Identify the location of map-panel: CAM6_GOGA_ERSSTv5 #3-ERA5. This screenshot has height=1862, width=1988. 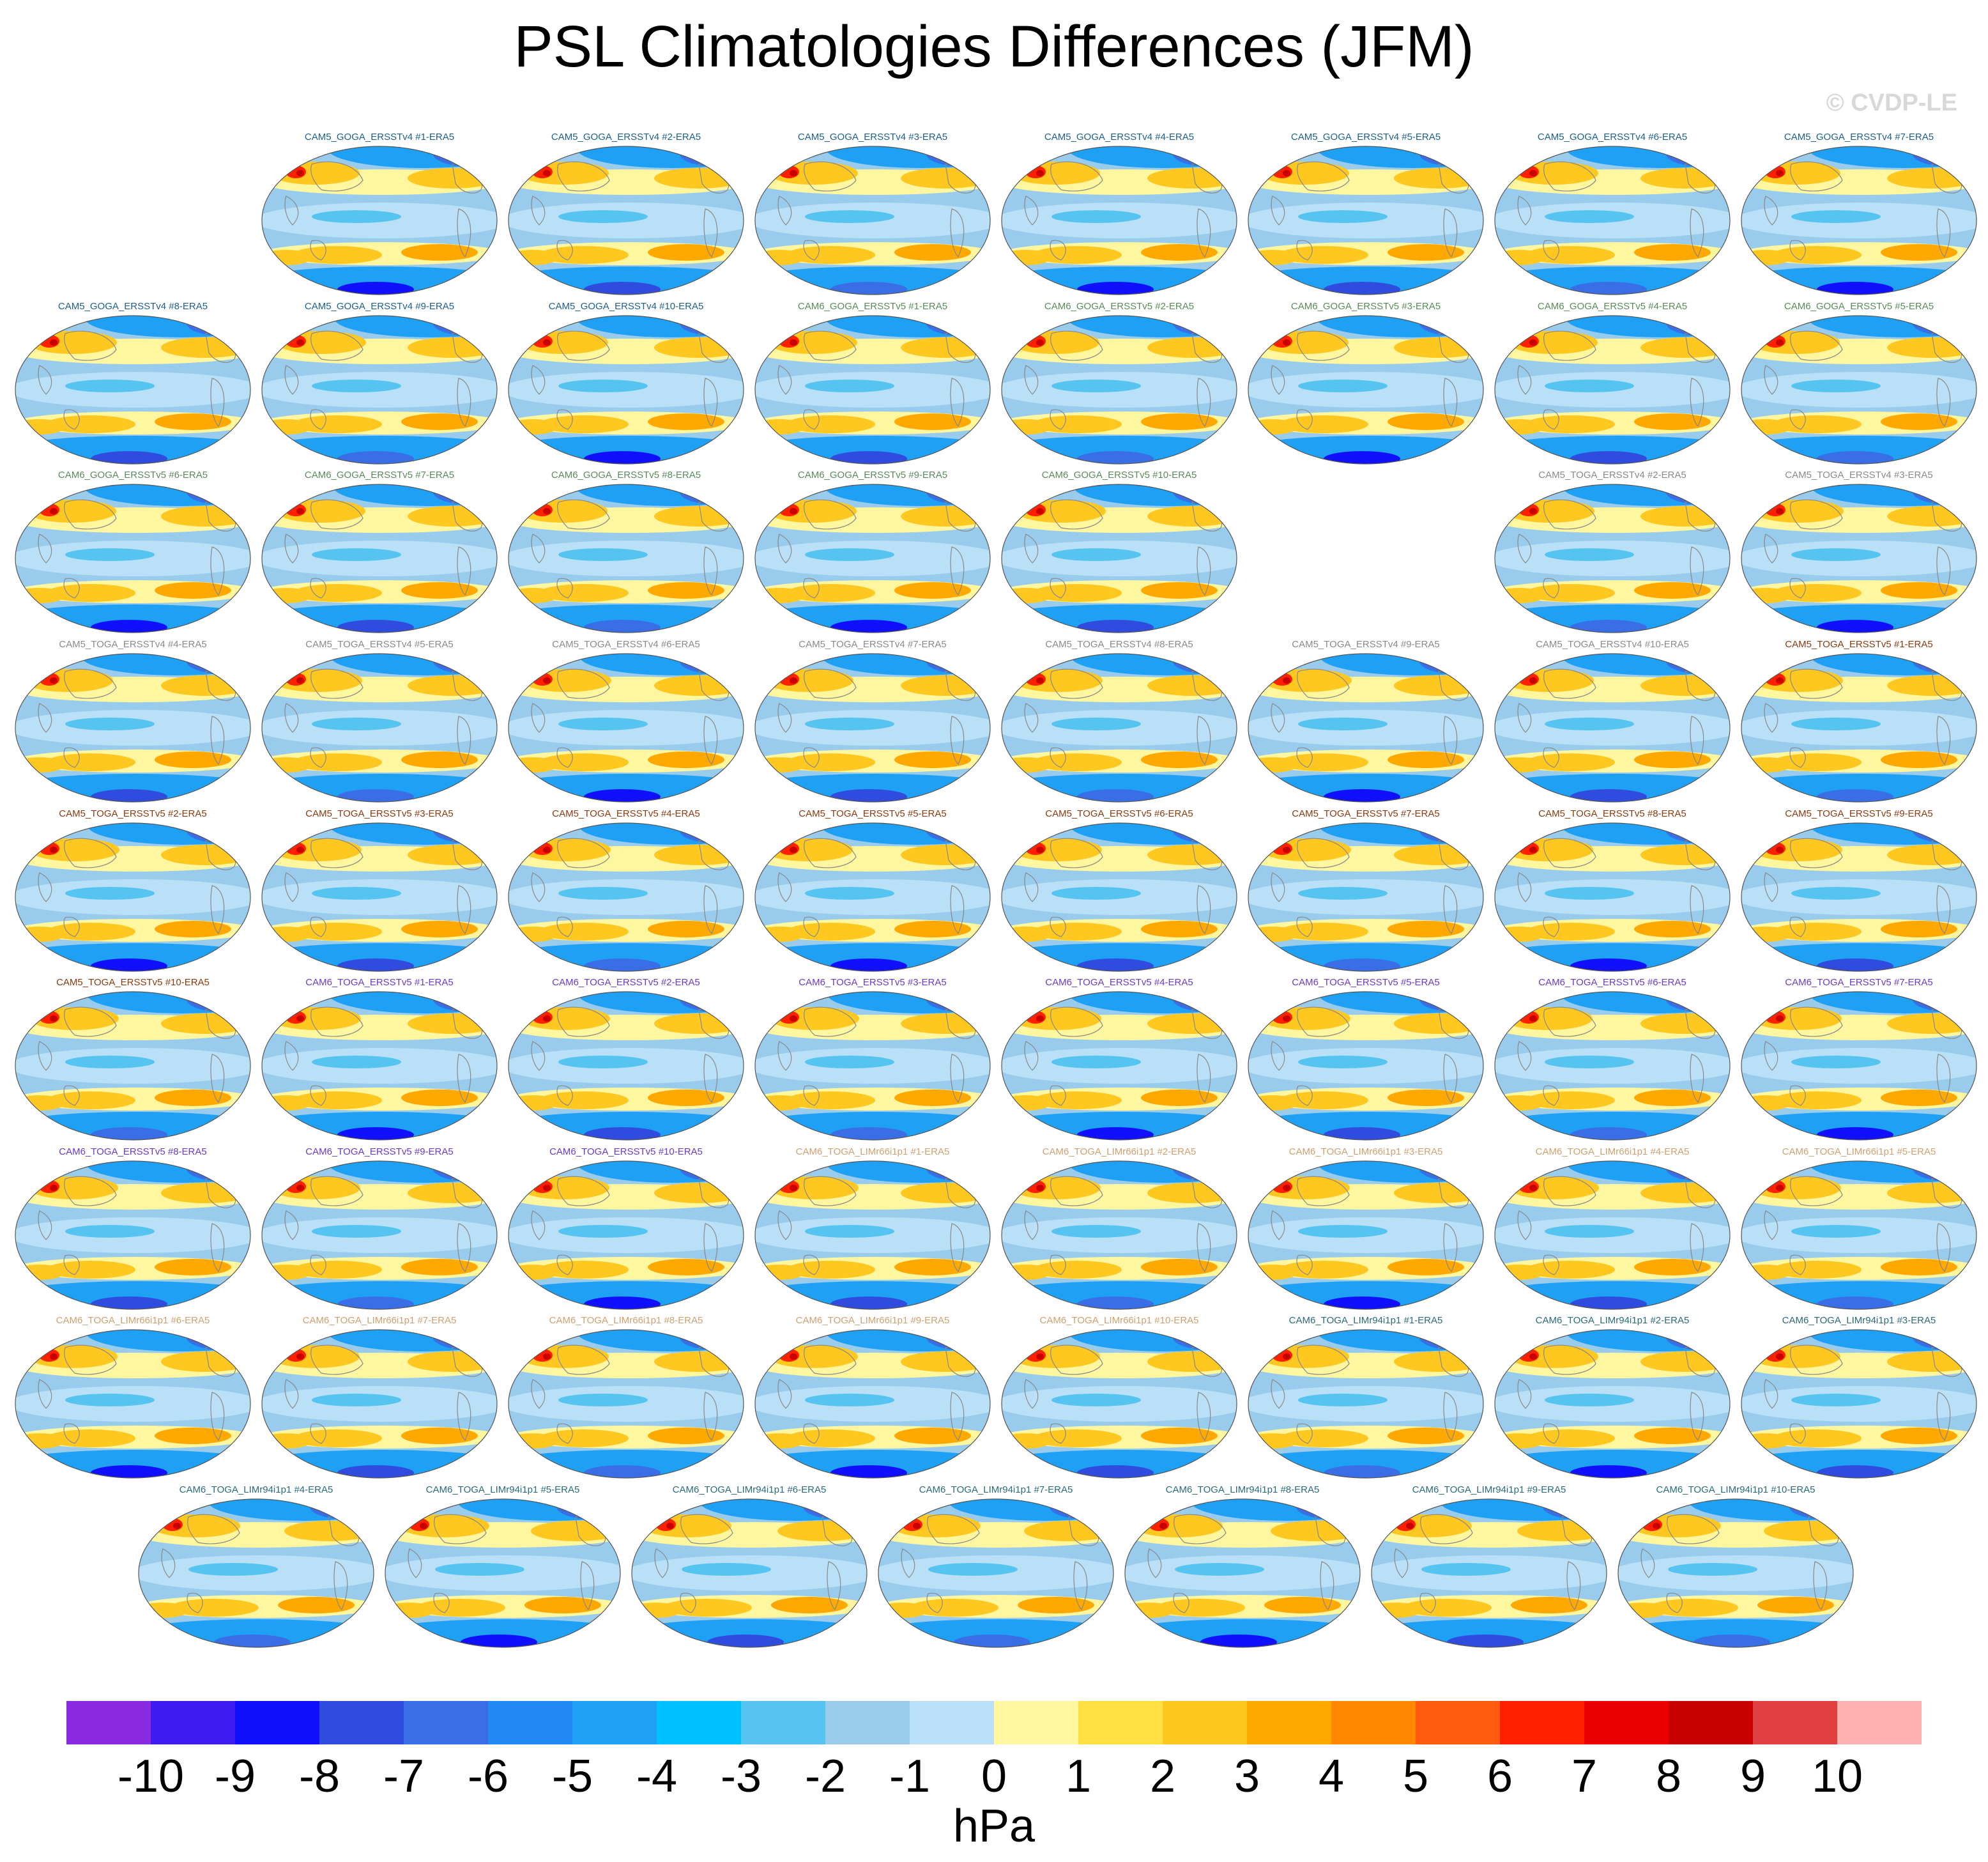
(1366, 384).